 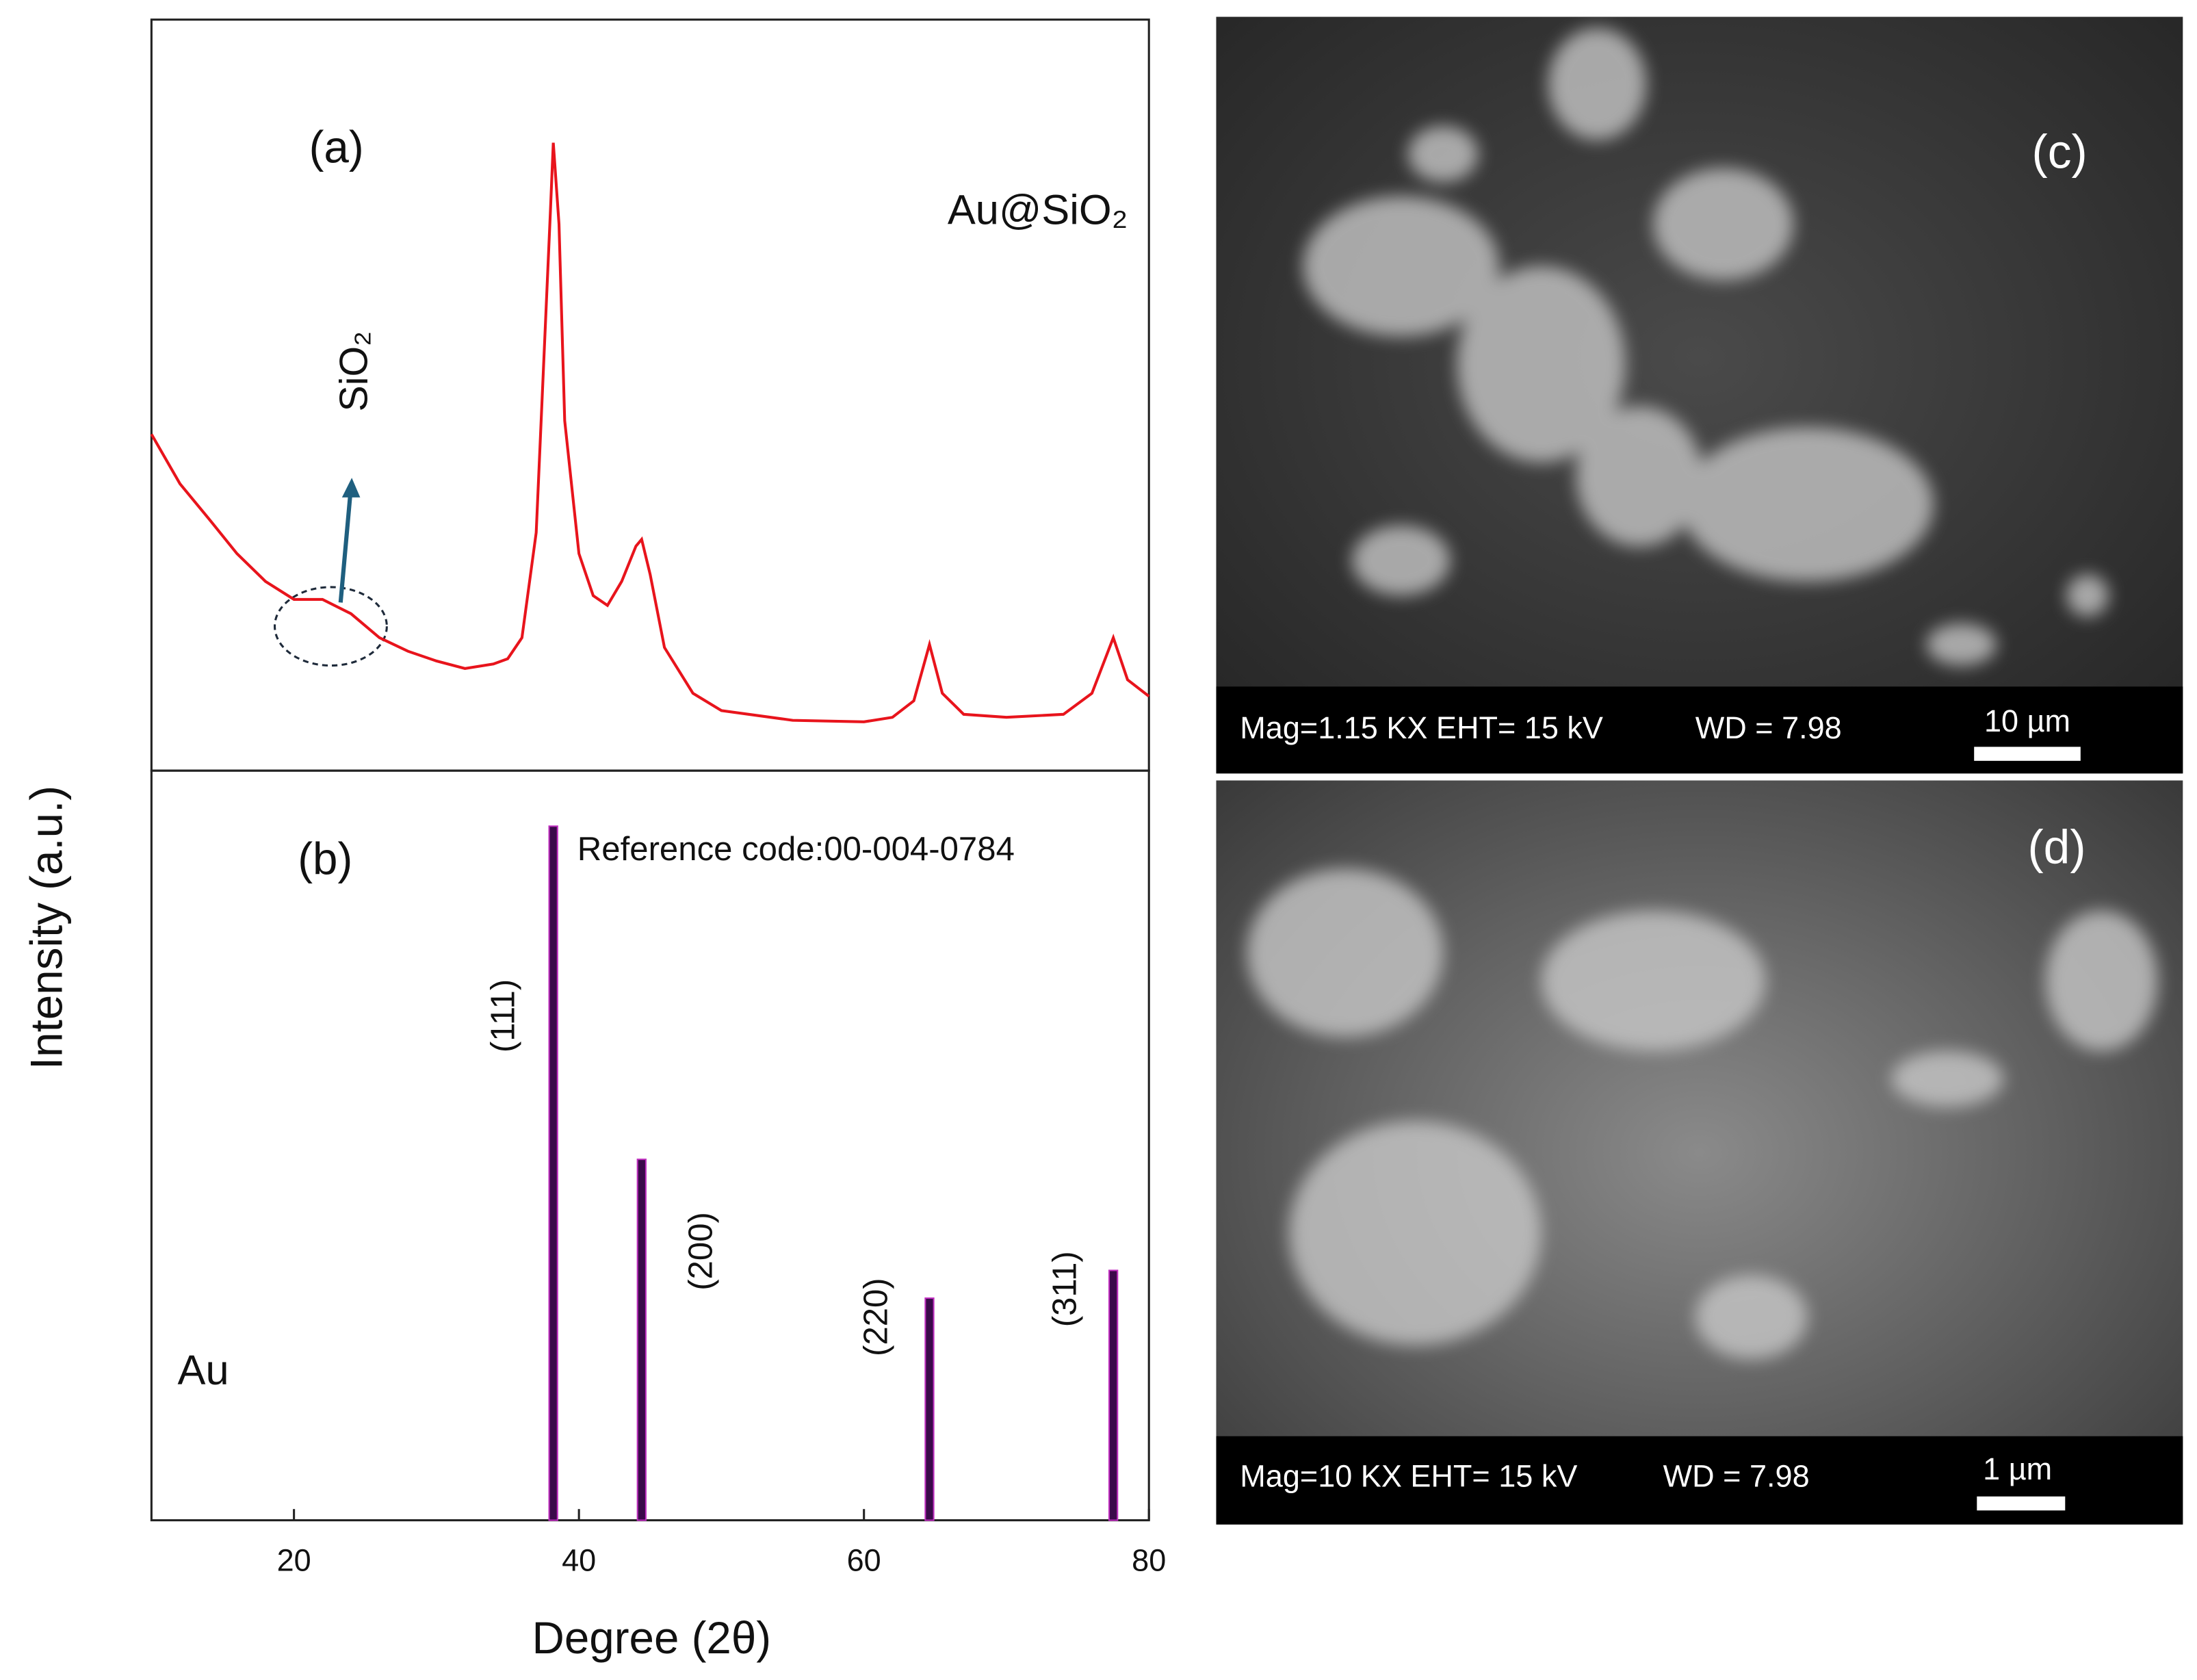 I want to click on arrow, so click(x=345, y=548).